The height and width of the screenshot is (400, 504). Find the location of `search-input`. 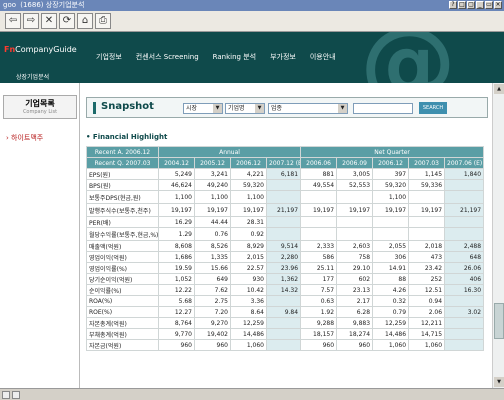

search-input is located at coordinates (383, 108).